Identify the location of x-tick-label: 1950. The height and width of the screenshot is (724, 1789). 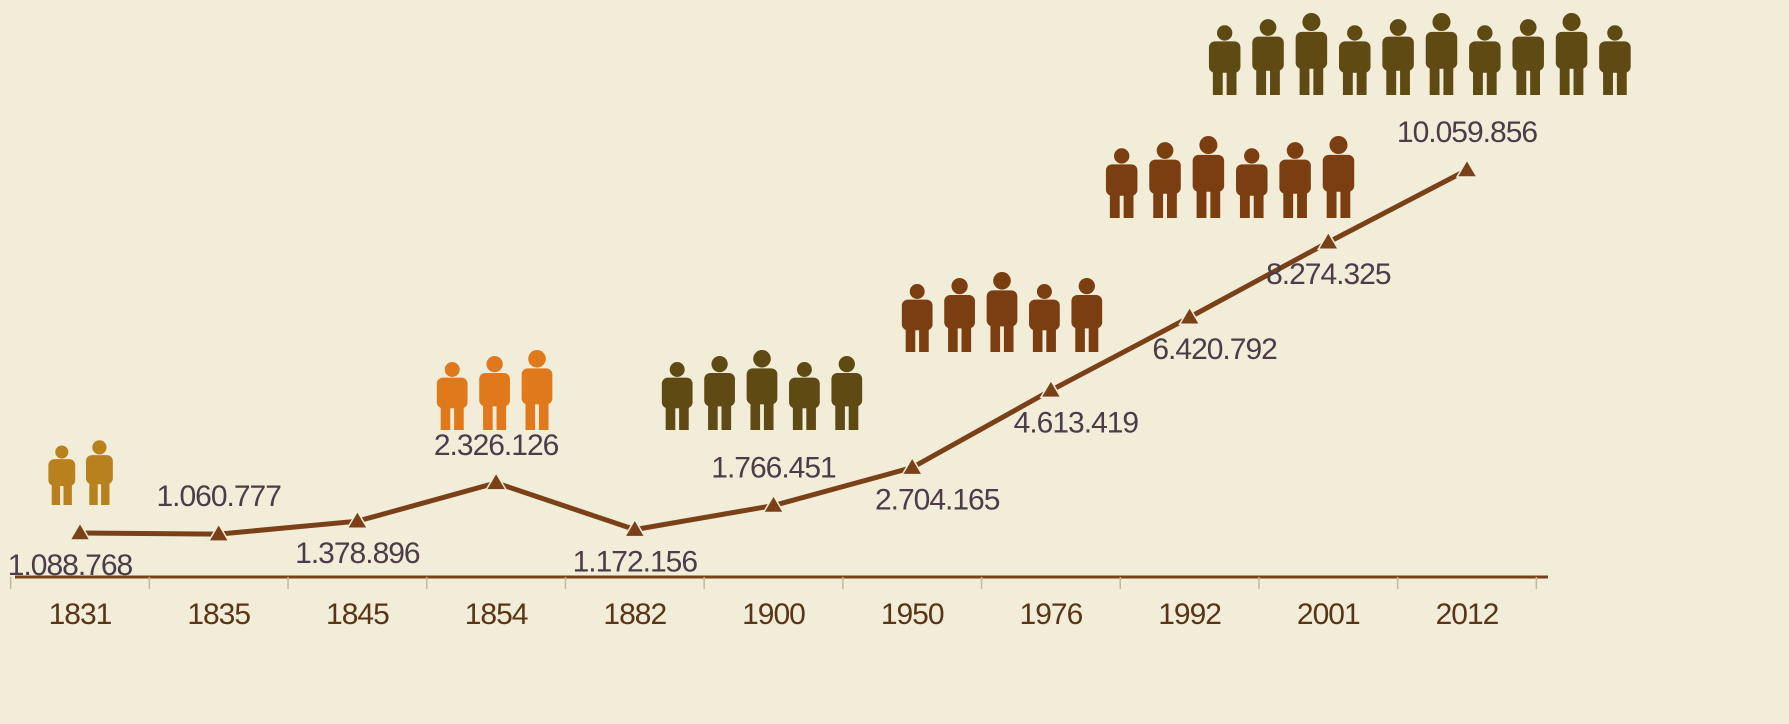
(912, 614).